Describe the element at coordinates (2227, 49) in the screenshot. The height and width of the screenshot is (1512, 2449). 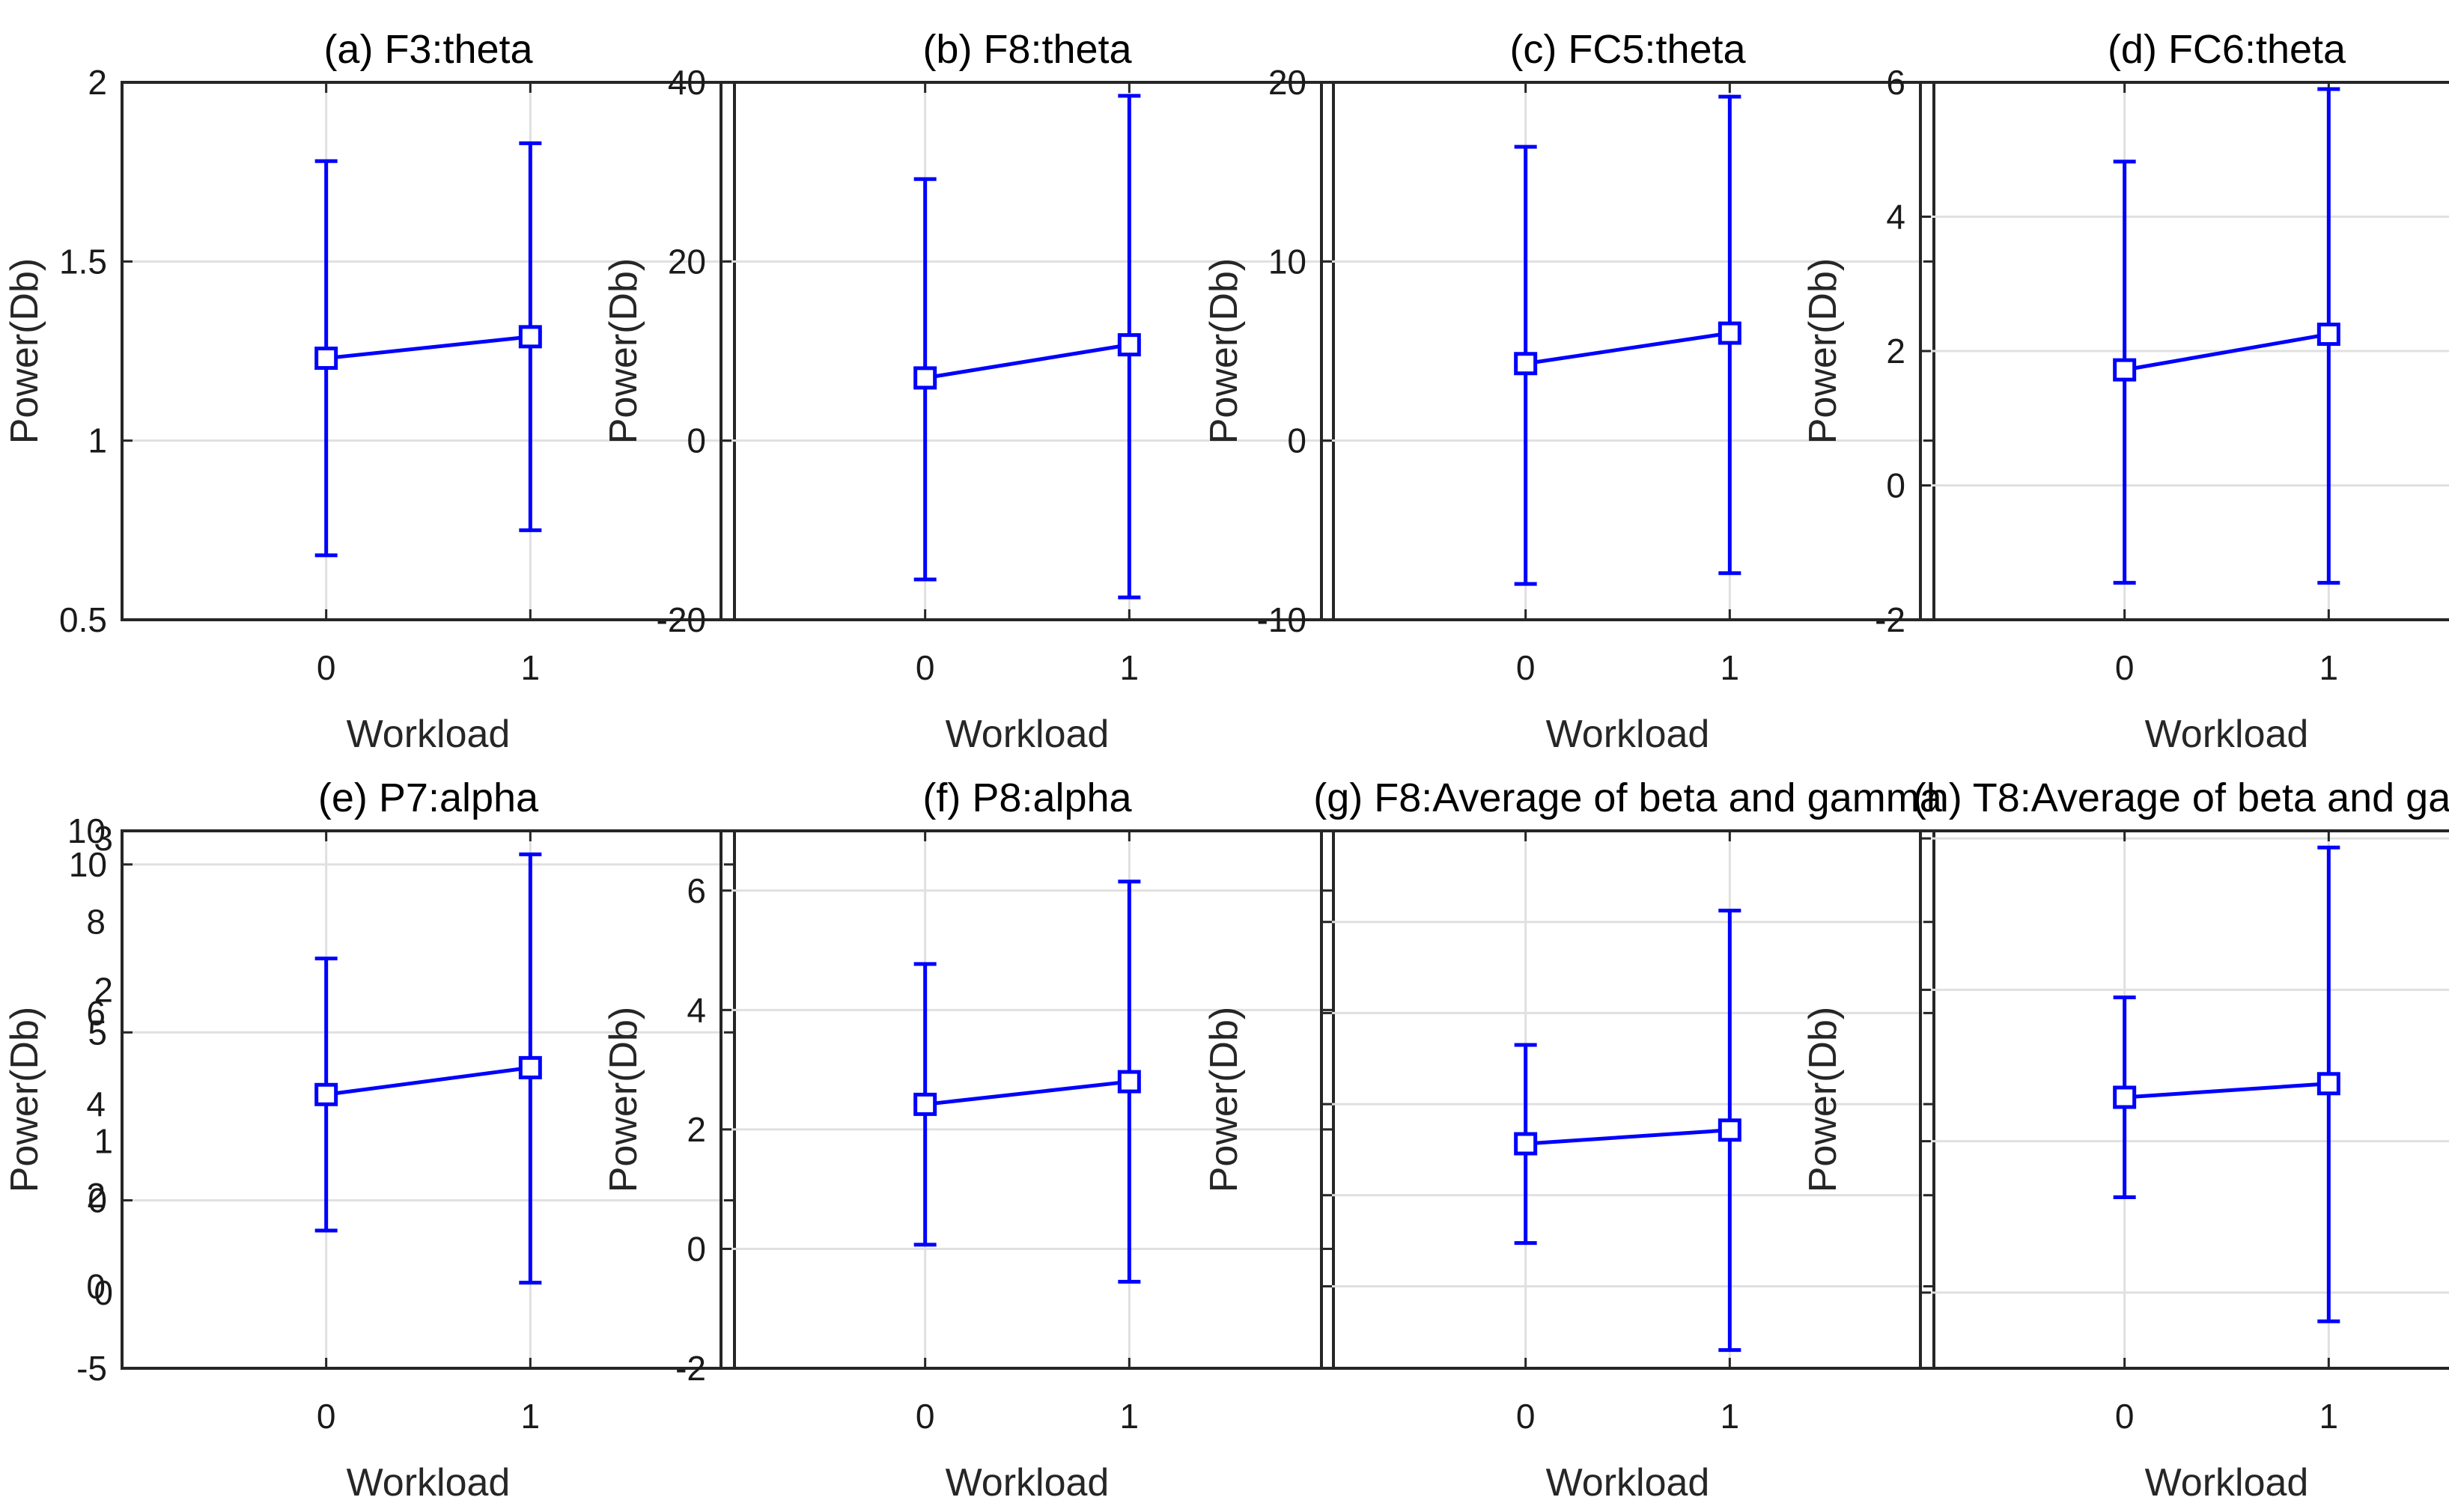
I see `panel-title: (d) FC6:theta` at that location.